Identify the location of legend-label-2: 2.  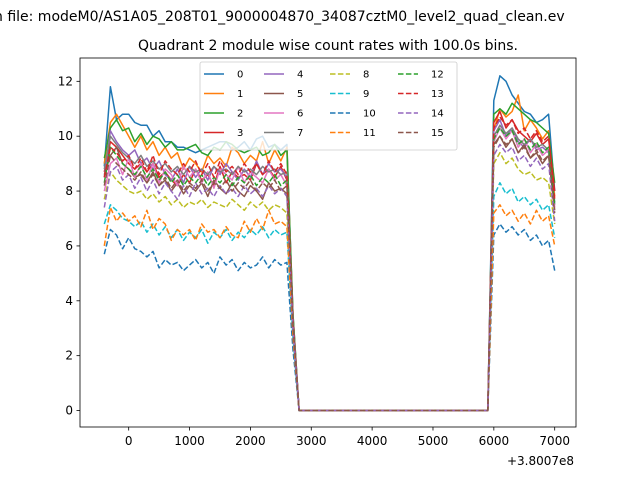
(240, 114).